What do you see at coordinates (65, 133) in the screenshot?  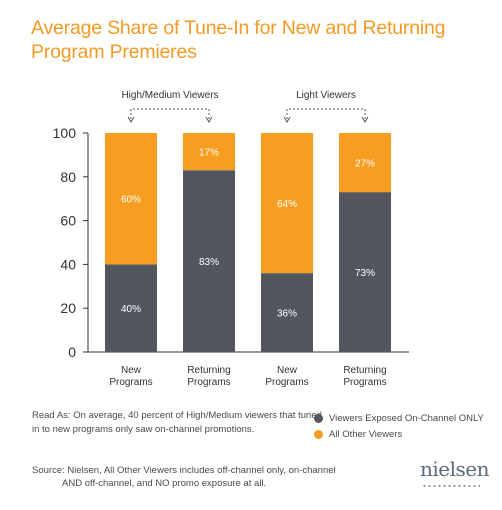 I see `y-tick-label: 100` at bounding box center [65, 133].